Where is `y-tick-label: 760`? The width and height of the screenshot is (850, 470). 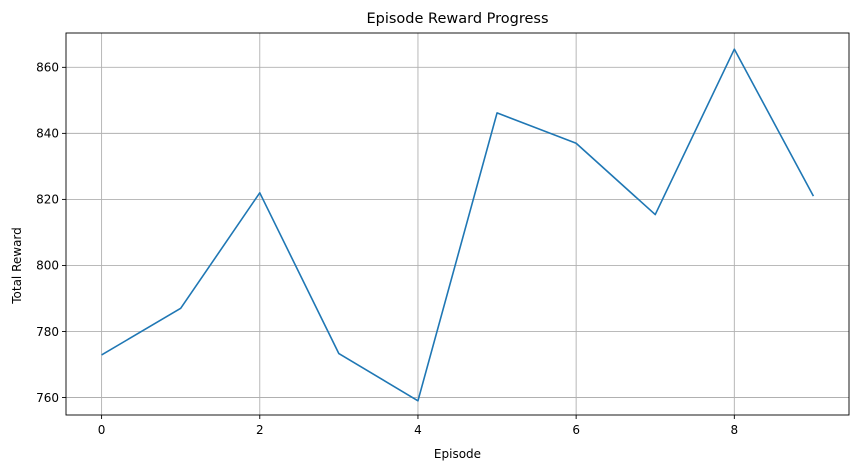
y-tick-label: 760 is located at coordinates (47, 398).